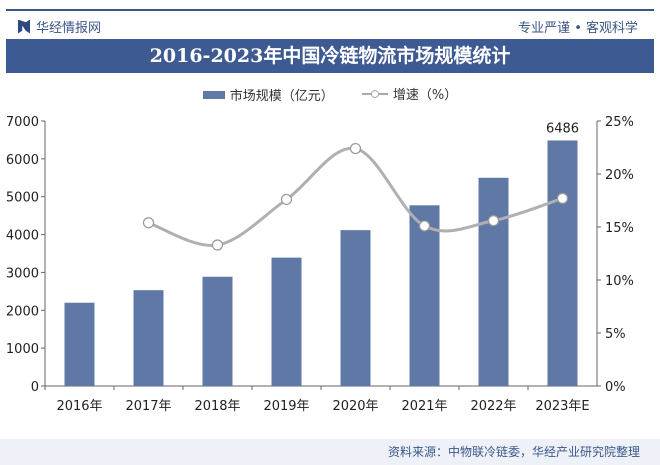  What do you see at coordinates (578, 28) in the screenshot?
I see `slogan: 专业严谨 • 客观科学` at bounding box center [578, 28].